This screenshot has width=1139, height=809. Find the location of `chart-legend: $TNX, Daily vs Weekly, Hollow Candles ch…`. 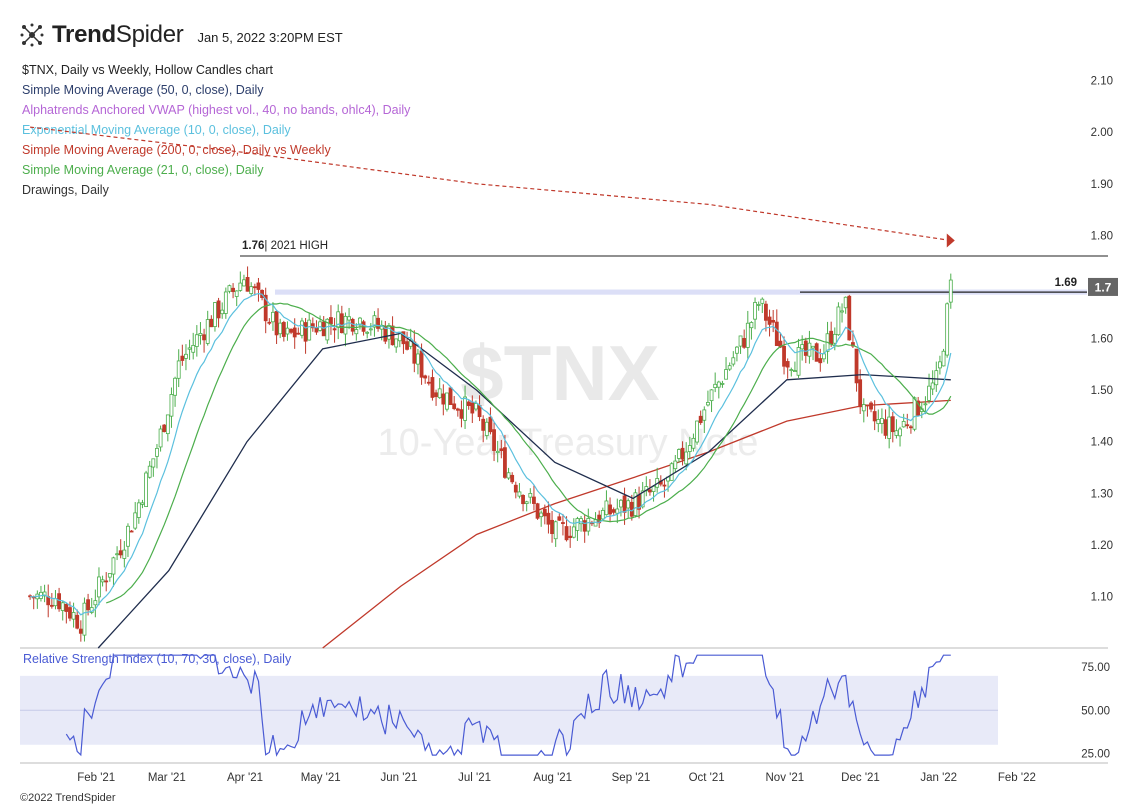

chart-legend: $TNX, Daily vs Weekly, Hollow Candles ch… is located at coordinates (216, 130).